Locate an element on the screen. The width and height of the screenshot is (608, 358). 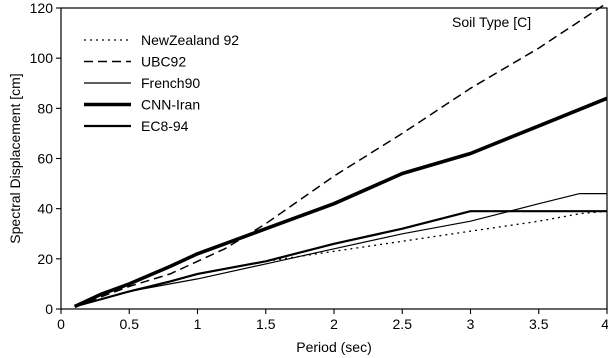
legend: NewZealand 92 UBC92 French90 CNN-Iran EC8-94 is located at coordinates (161, 83).